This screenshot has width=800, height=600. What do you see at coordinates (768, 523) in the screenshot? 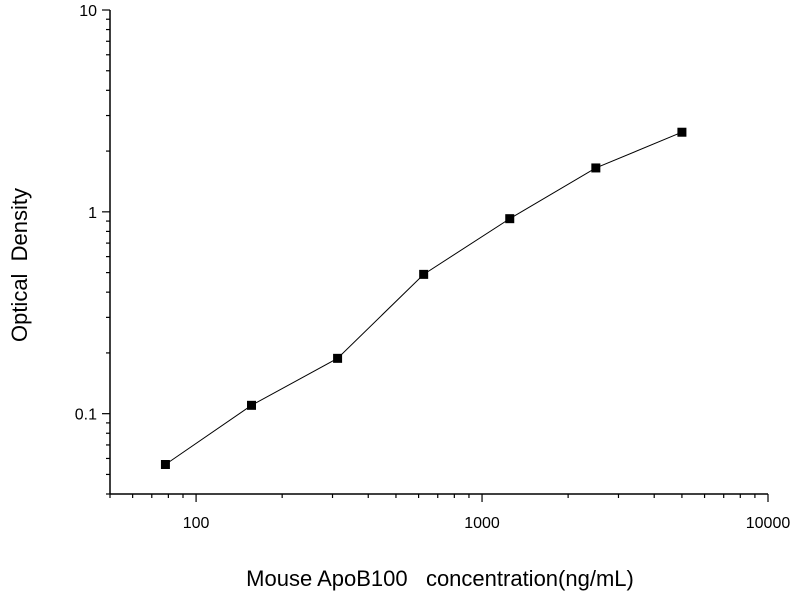
I see `x-tick-label: 10000` at bounding box center [768, 523].